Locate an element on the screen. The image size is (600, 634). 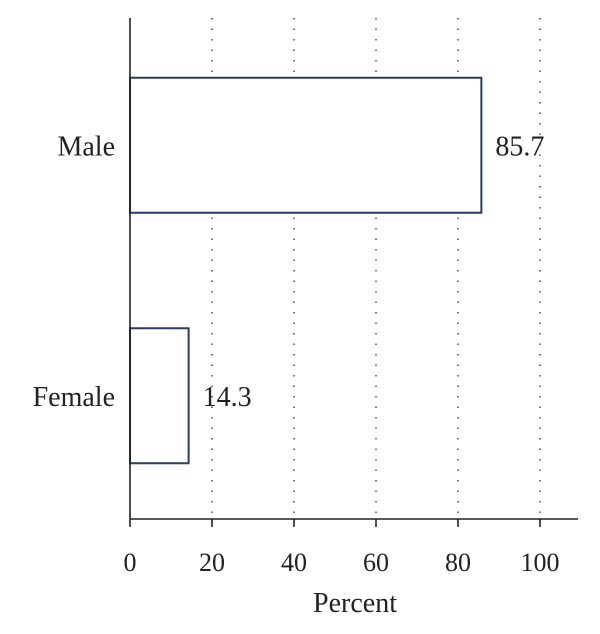
data-label-male: 85.7 is located at coordinates (519, 146).